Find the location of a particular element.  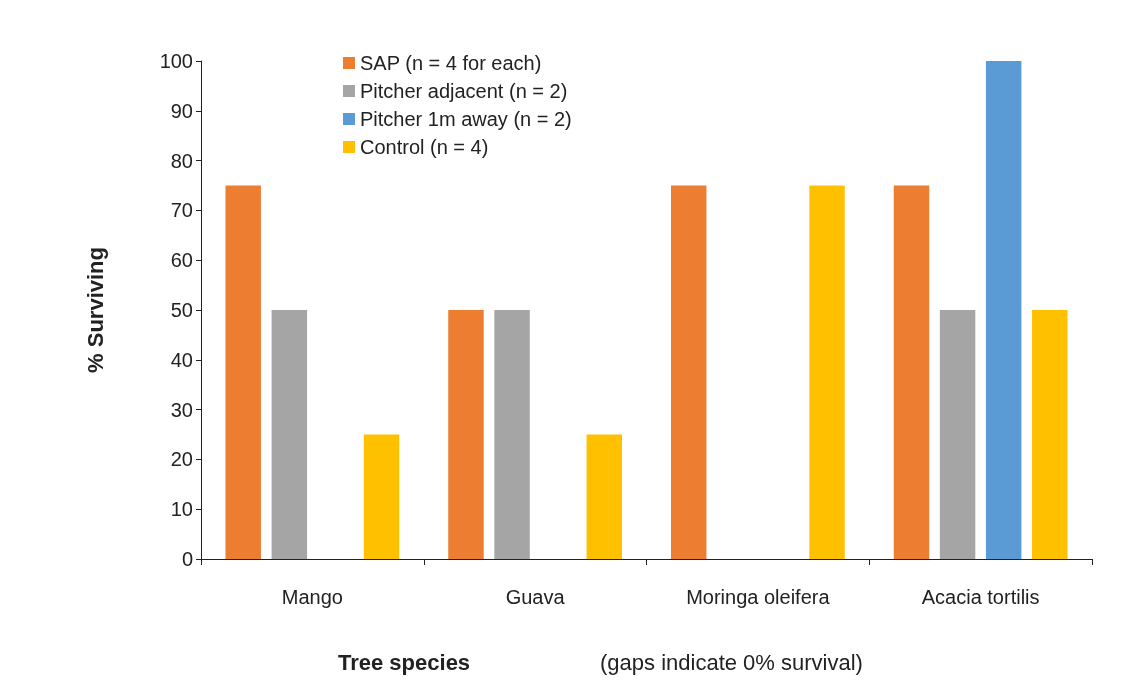

y-tick-label: 70 is located at coordinates (181, 210).